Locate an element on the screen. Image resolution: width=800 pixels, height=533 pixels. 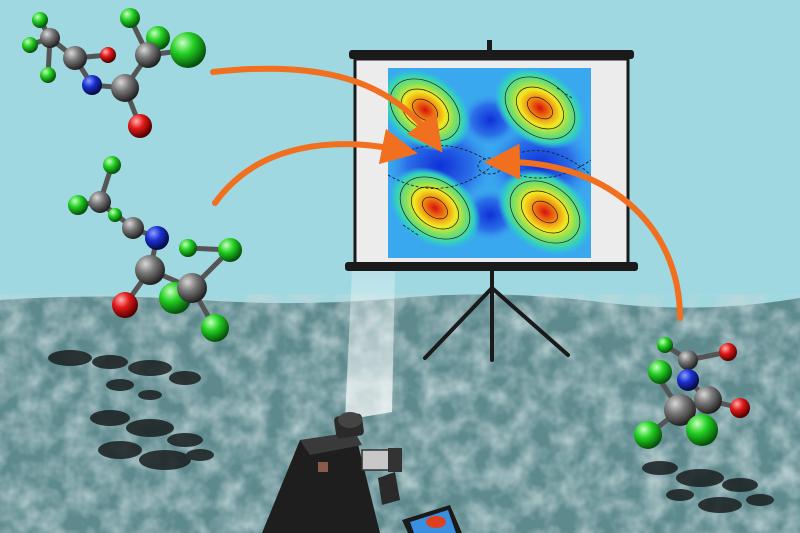
contour-map-plot is located at coordinates (489, 163).